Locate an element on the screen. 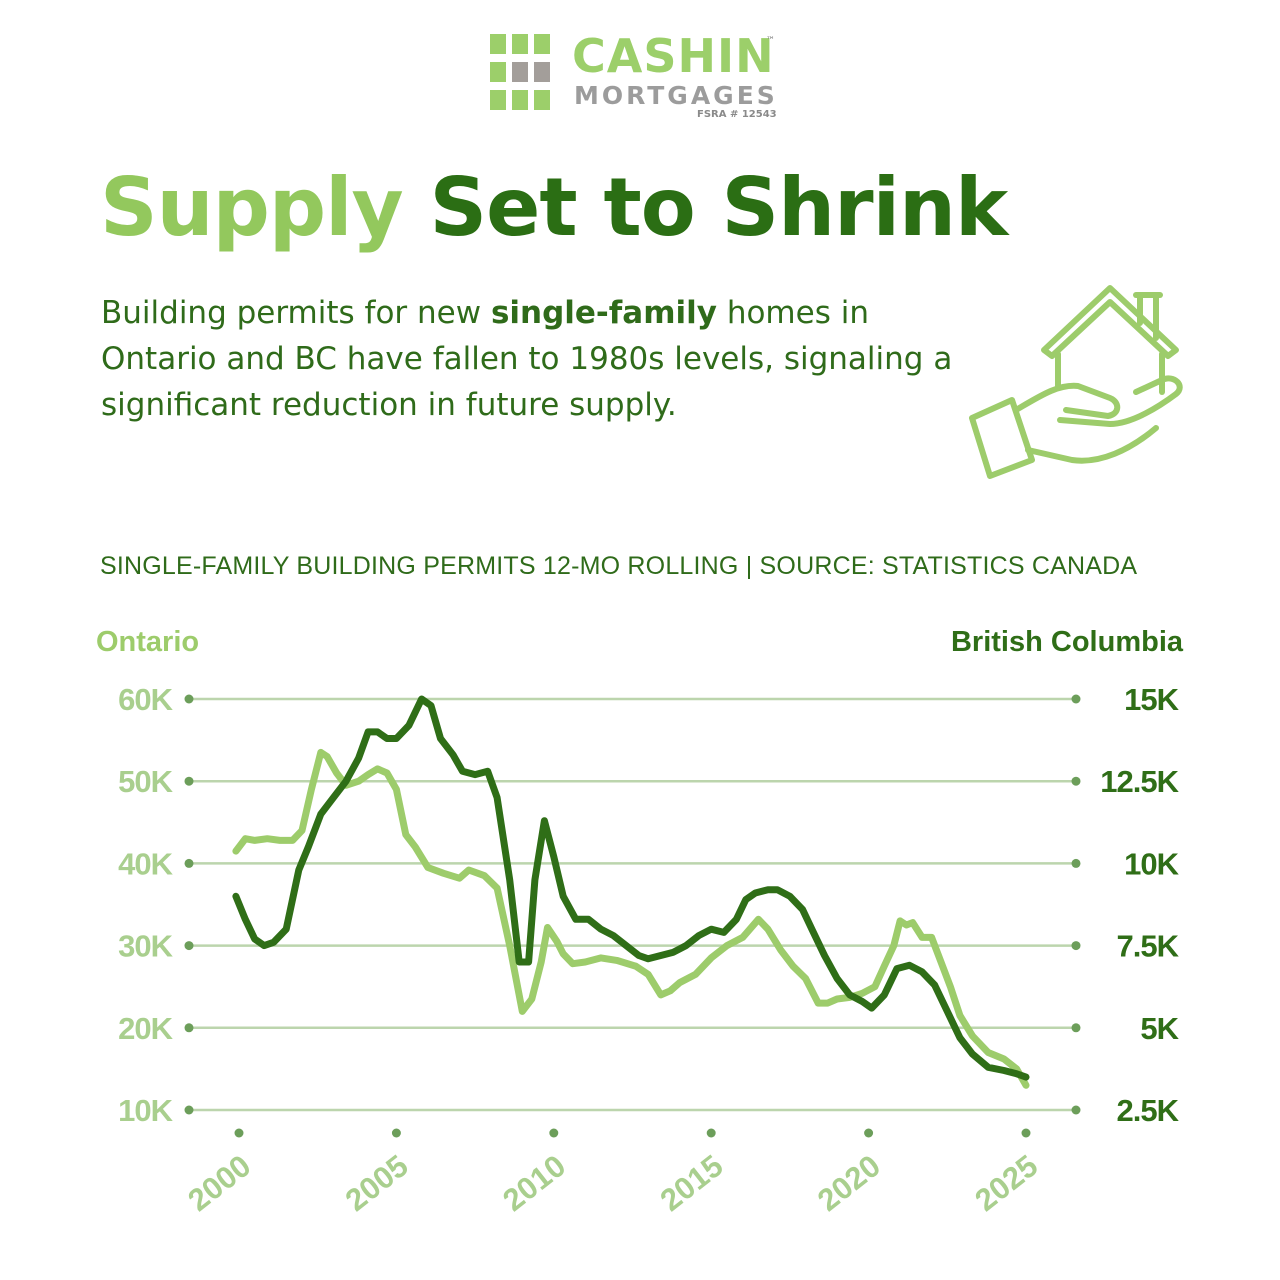  left-tick-label: 60K is located at coordinates (145, 699).